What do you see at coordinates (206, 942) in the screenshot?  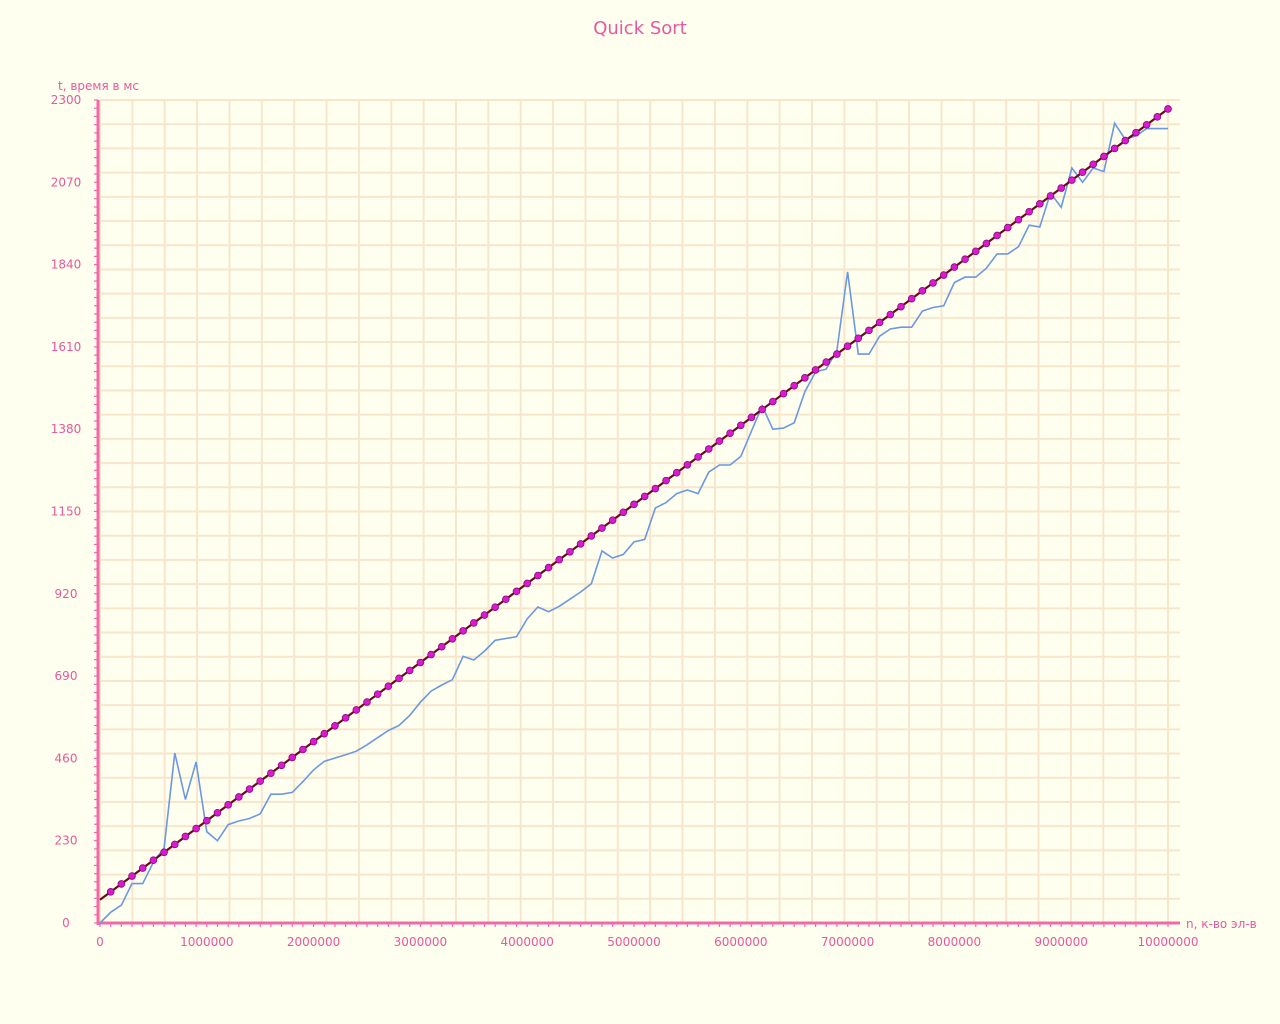 I see `x-tick-label: 1000000` at bounding box center [206, 942].